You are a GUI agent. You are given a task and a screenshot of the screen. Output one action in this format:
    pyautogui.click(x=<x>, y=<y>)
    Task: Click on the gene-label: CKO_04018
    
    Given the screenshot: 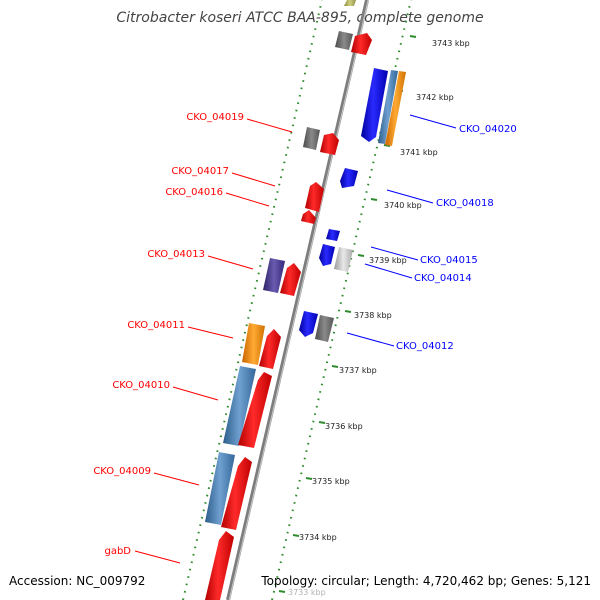 What is the action you would take?
    pyautogui.click(x=465, y=203)
    